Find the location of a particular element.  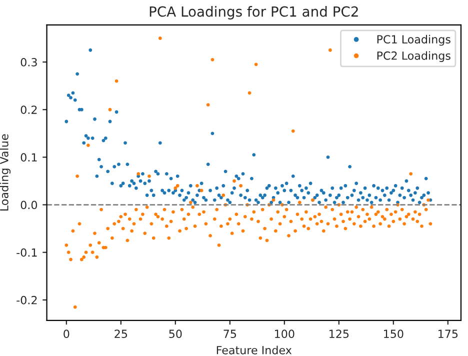

x-tick-label: 0 is located at coordinates (67, 334).